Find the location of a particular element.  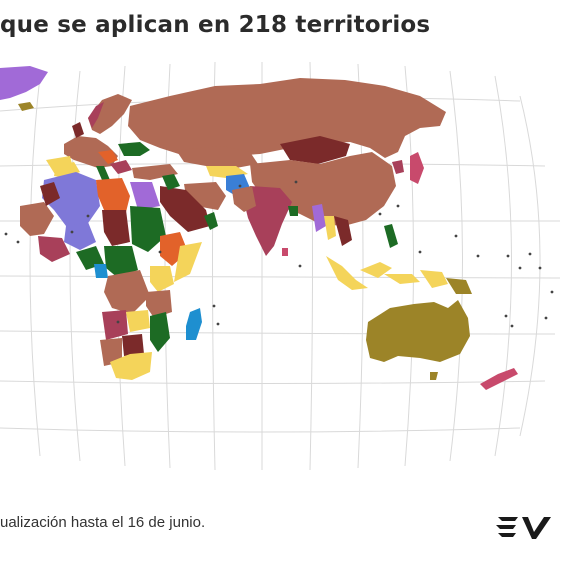

region-philippines is located at coordinates (391, 236).